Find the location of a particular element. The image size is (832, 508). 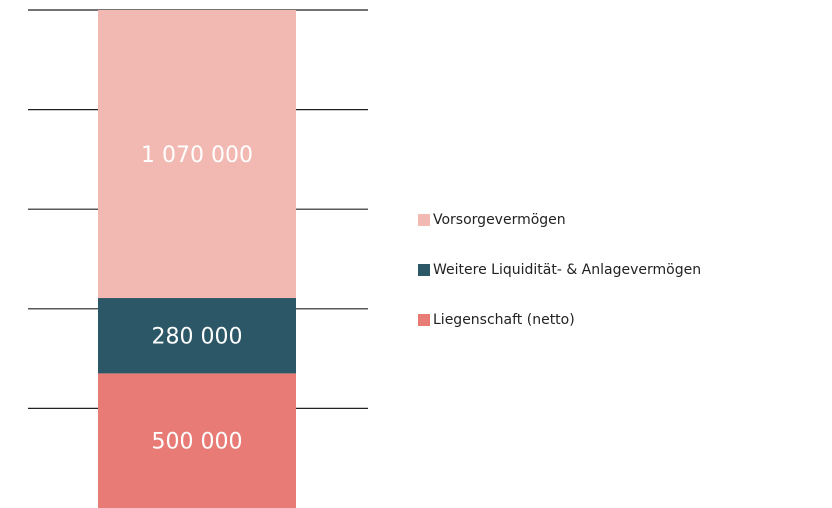

data-label: 500 000 is located at coordinates (197, 442).